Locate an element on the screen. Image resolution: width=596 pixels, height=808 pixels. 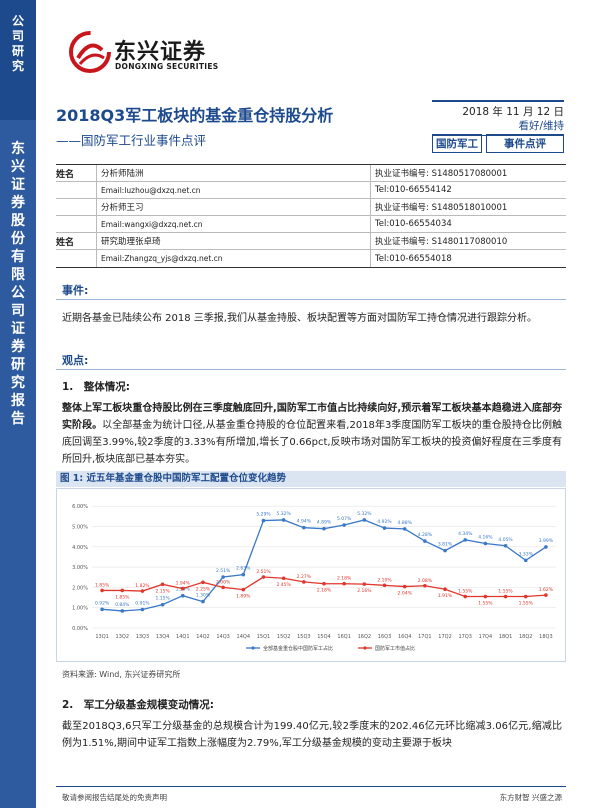
data-label: 0.91% is located at coordinates (142, 604).